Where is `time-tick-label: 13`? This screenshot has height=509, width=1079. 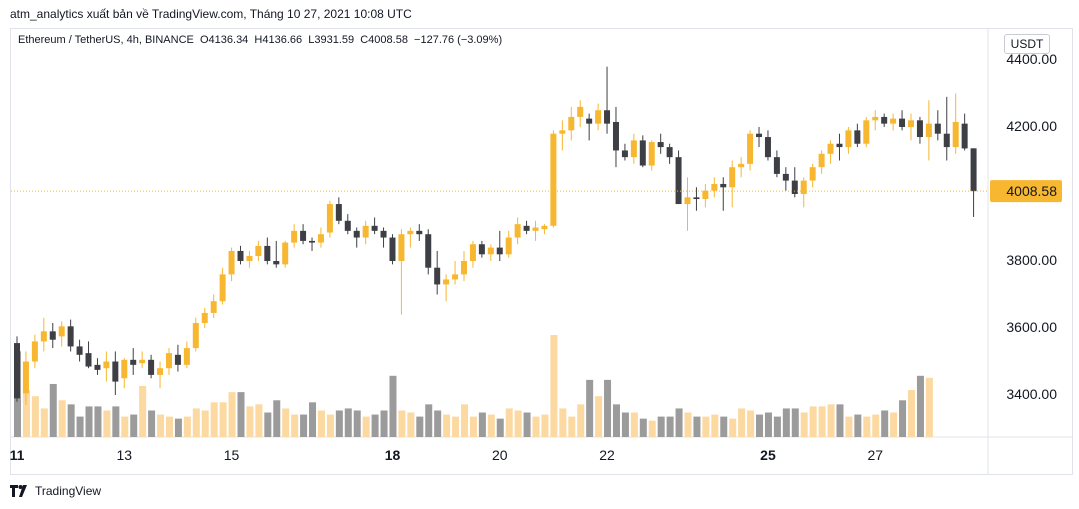
time-tick-label: 13 is located at coordinates (124, 455).